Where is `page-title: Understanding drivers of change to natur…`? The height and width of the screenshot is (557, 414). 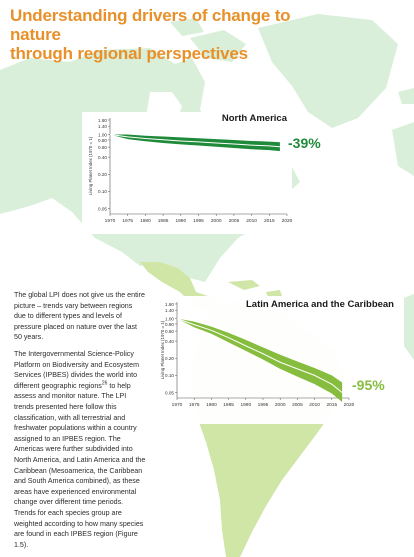
page-title: Understanding drivers of change to natur… is located at coordinates (175, 34).